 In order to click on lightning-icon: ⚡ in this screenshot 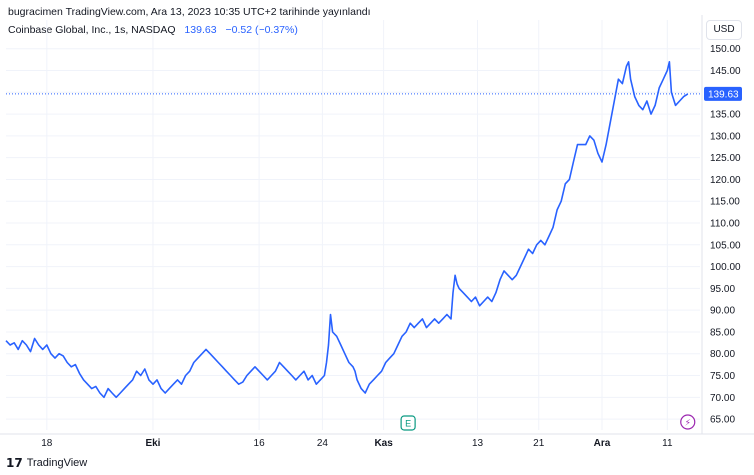, I will do `click(688, 424)`.